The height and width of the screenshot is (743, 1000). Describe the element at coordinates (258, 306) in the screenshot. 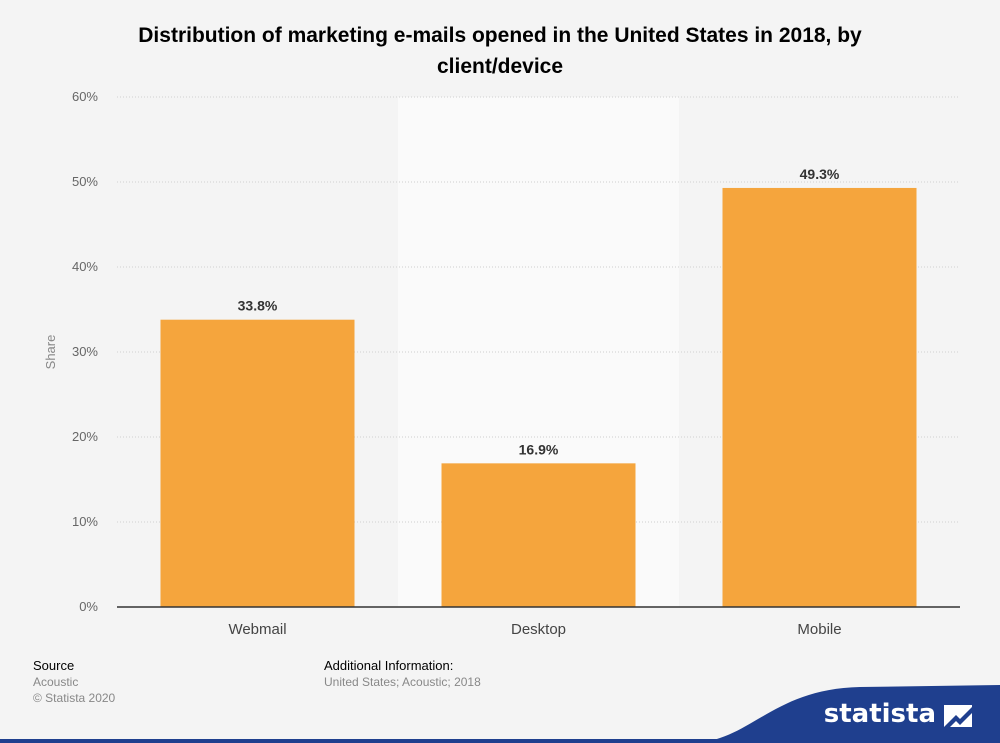

I see `data-label: 33.8%` at that location.